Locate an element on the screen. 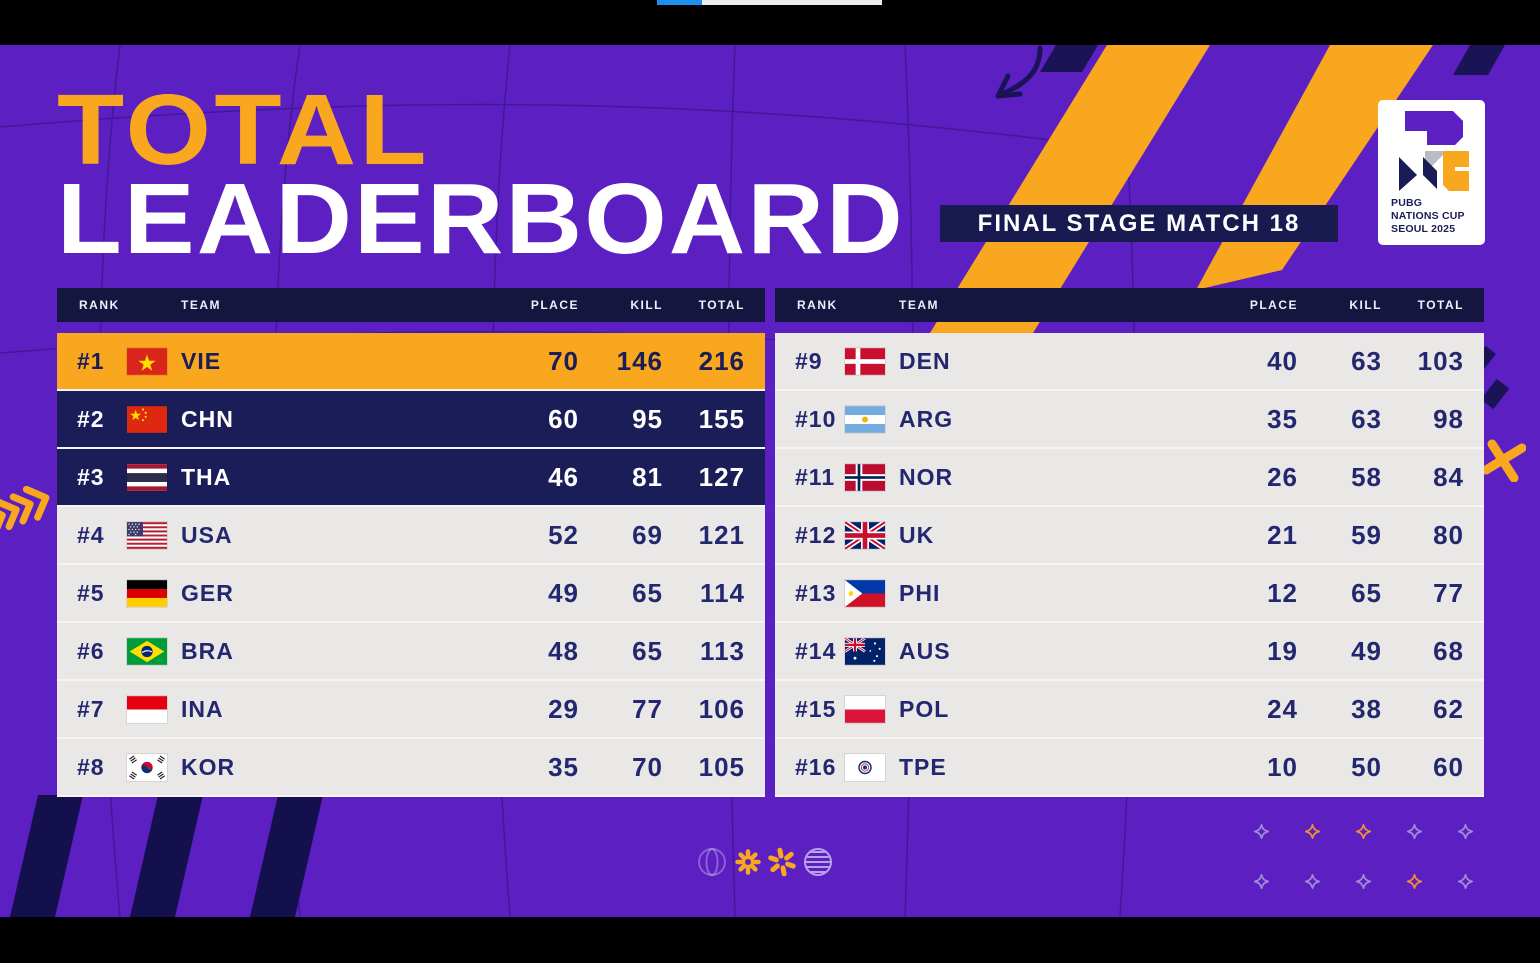  team-name: UK is located at coordinates (917, 534).